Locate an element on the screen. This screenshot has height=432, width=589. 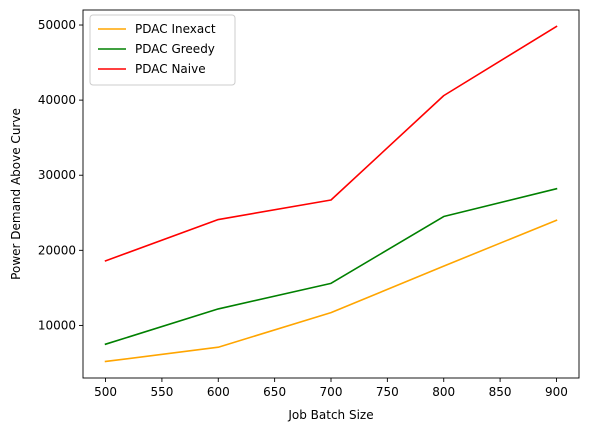
x-tick-label: 550 is located at coordinates (161, 392).